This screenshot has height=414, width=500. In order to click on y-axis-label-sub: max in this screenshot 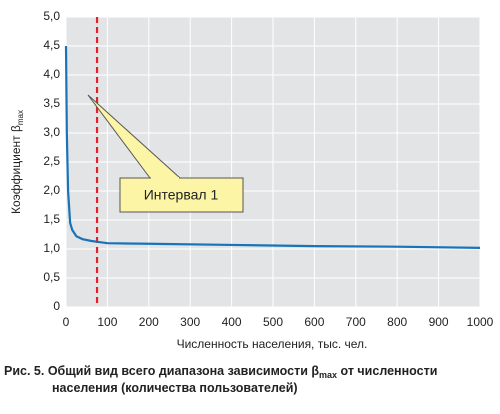, I will do `click(20, 117)`.